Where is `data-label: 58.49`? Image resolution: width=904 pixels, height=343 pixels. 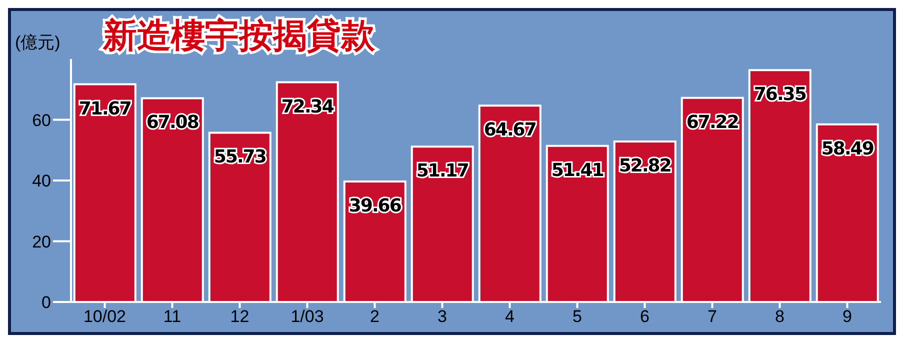 data-label: 58.49 is located at coordinates (847, 149).